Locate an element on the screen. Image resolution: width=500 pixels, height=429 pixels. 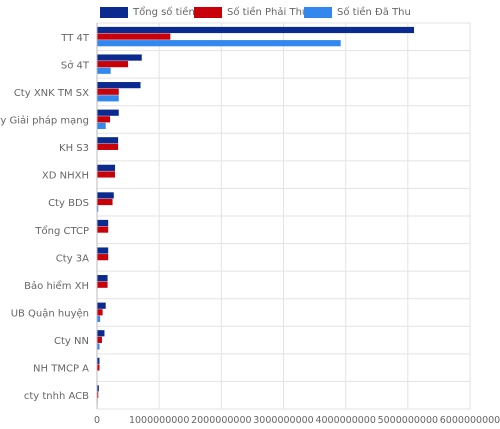
x-tick-label: 3000000000 is located at coordinates (283, 420).